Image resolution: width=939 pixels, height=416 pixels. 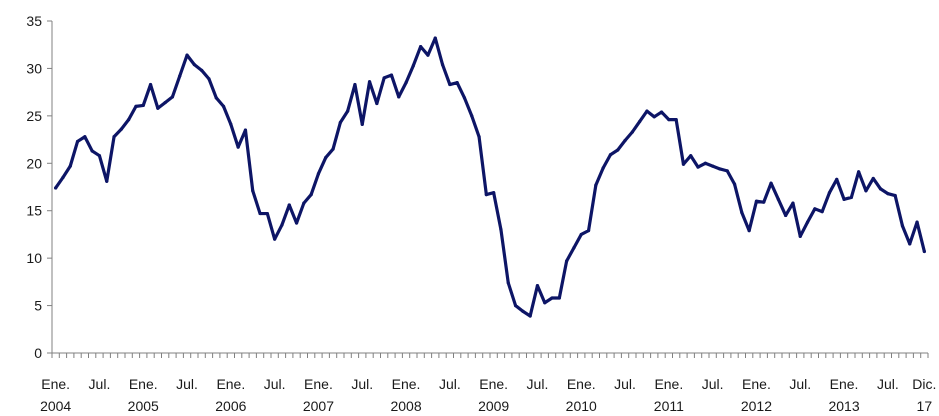 What do you see at coordinates (230, 406) in the screenshot?
I see `x-tick-label-year: 2006` at bounding box center [230, 406].